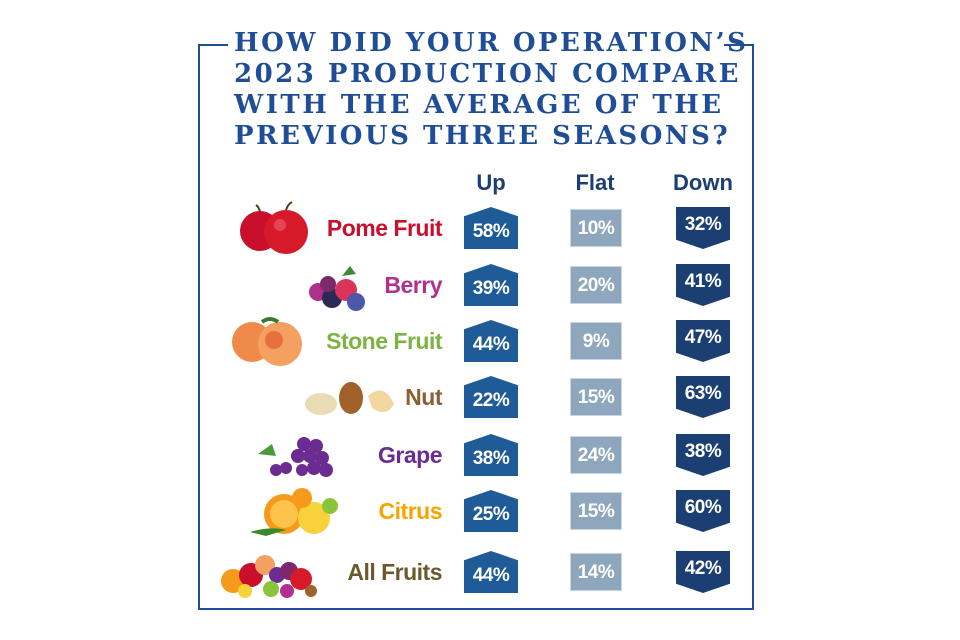  I want to click on flat-value: 20%, so click(596, 285).